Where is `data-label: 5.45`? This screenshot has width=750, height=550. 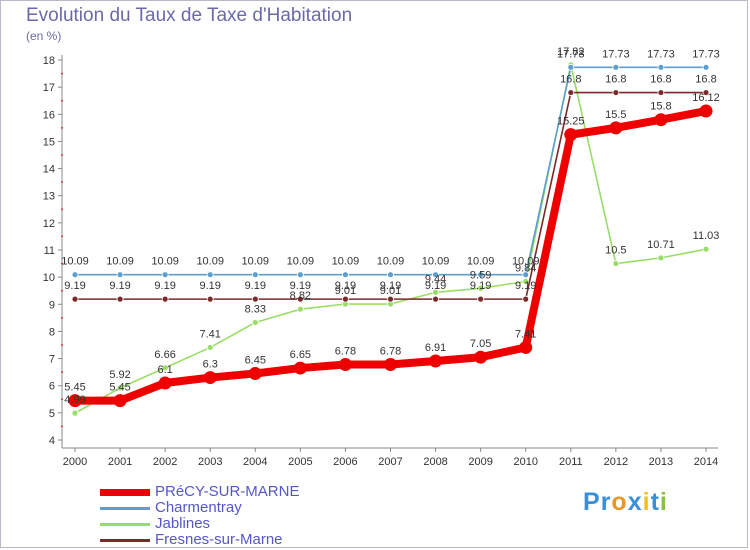
data-label: 5.45 is located at coordinates (74, 388).